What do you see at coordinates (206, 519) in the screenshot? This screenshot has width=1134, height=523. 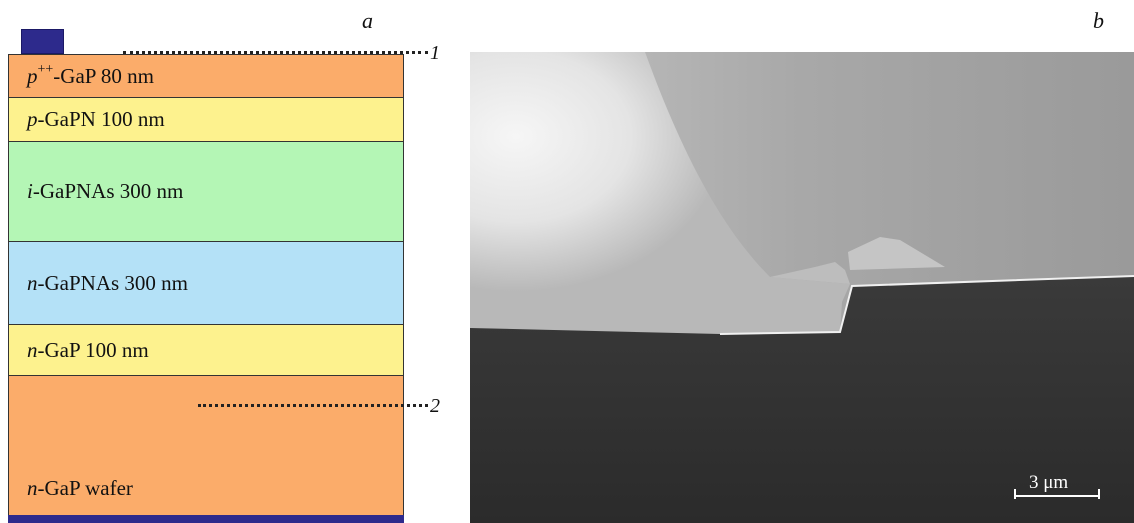 I see `bottom-contact` at bounding box center [206, 519].